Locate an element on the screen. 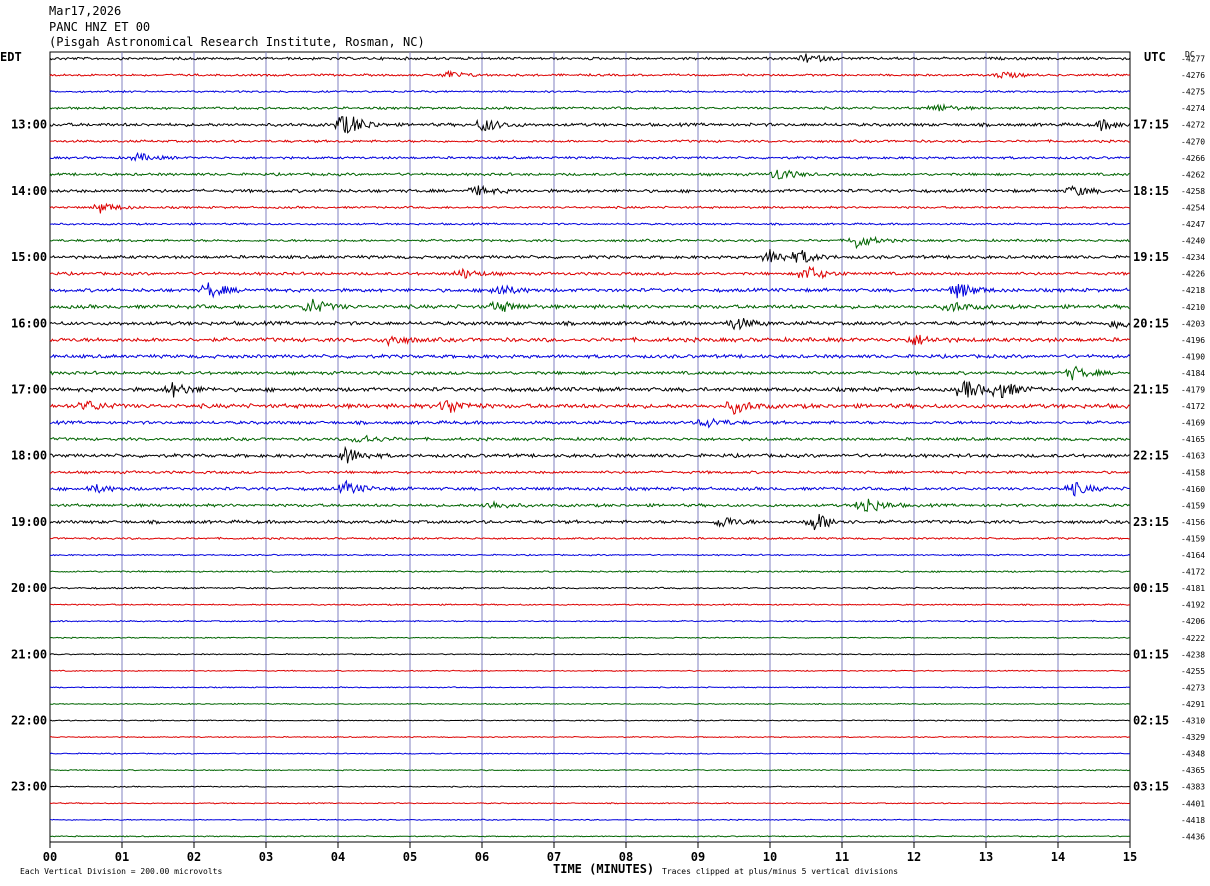 This screenshot has width=1210, height=886. dc-offset-label: -4262 is located at coordinates (1193, 174).